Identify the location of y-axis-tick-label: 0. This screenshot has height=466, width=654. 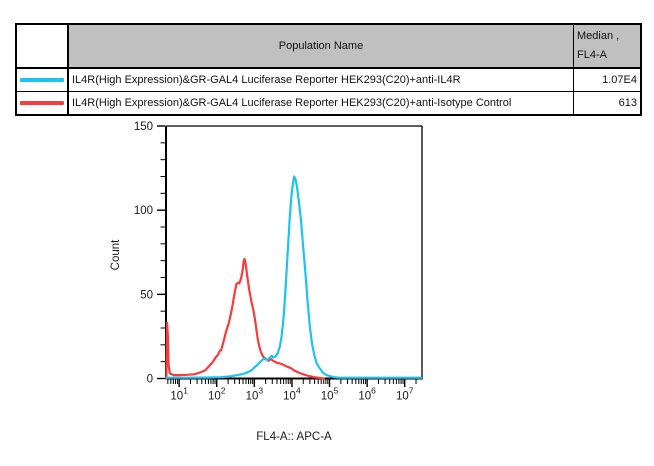
(150, 380).